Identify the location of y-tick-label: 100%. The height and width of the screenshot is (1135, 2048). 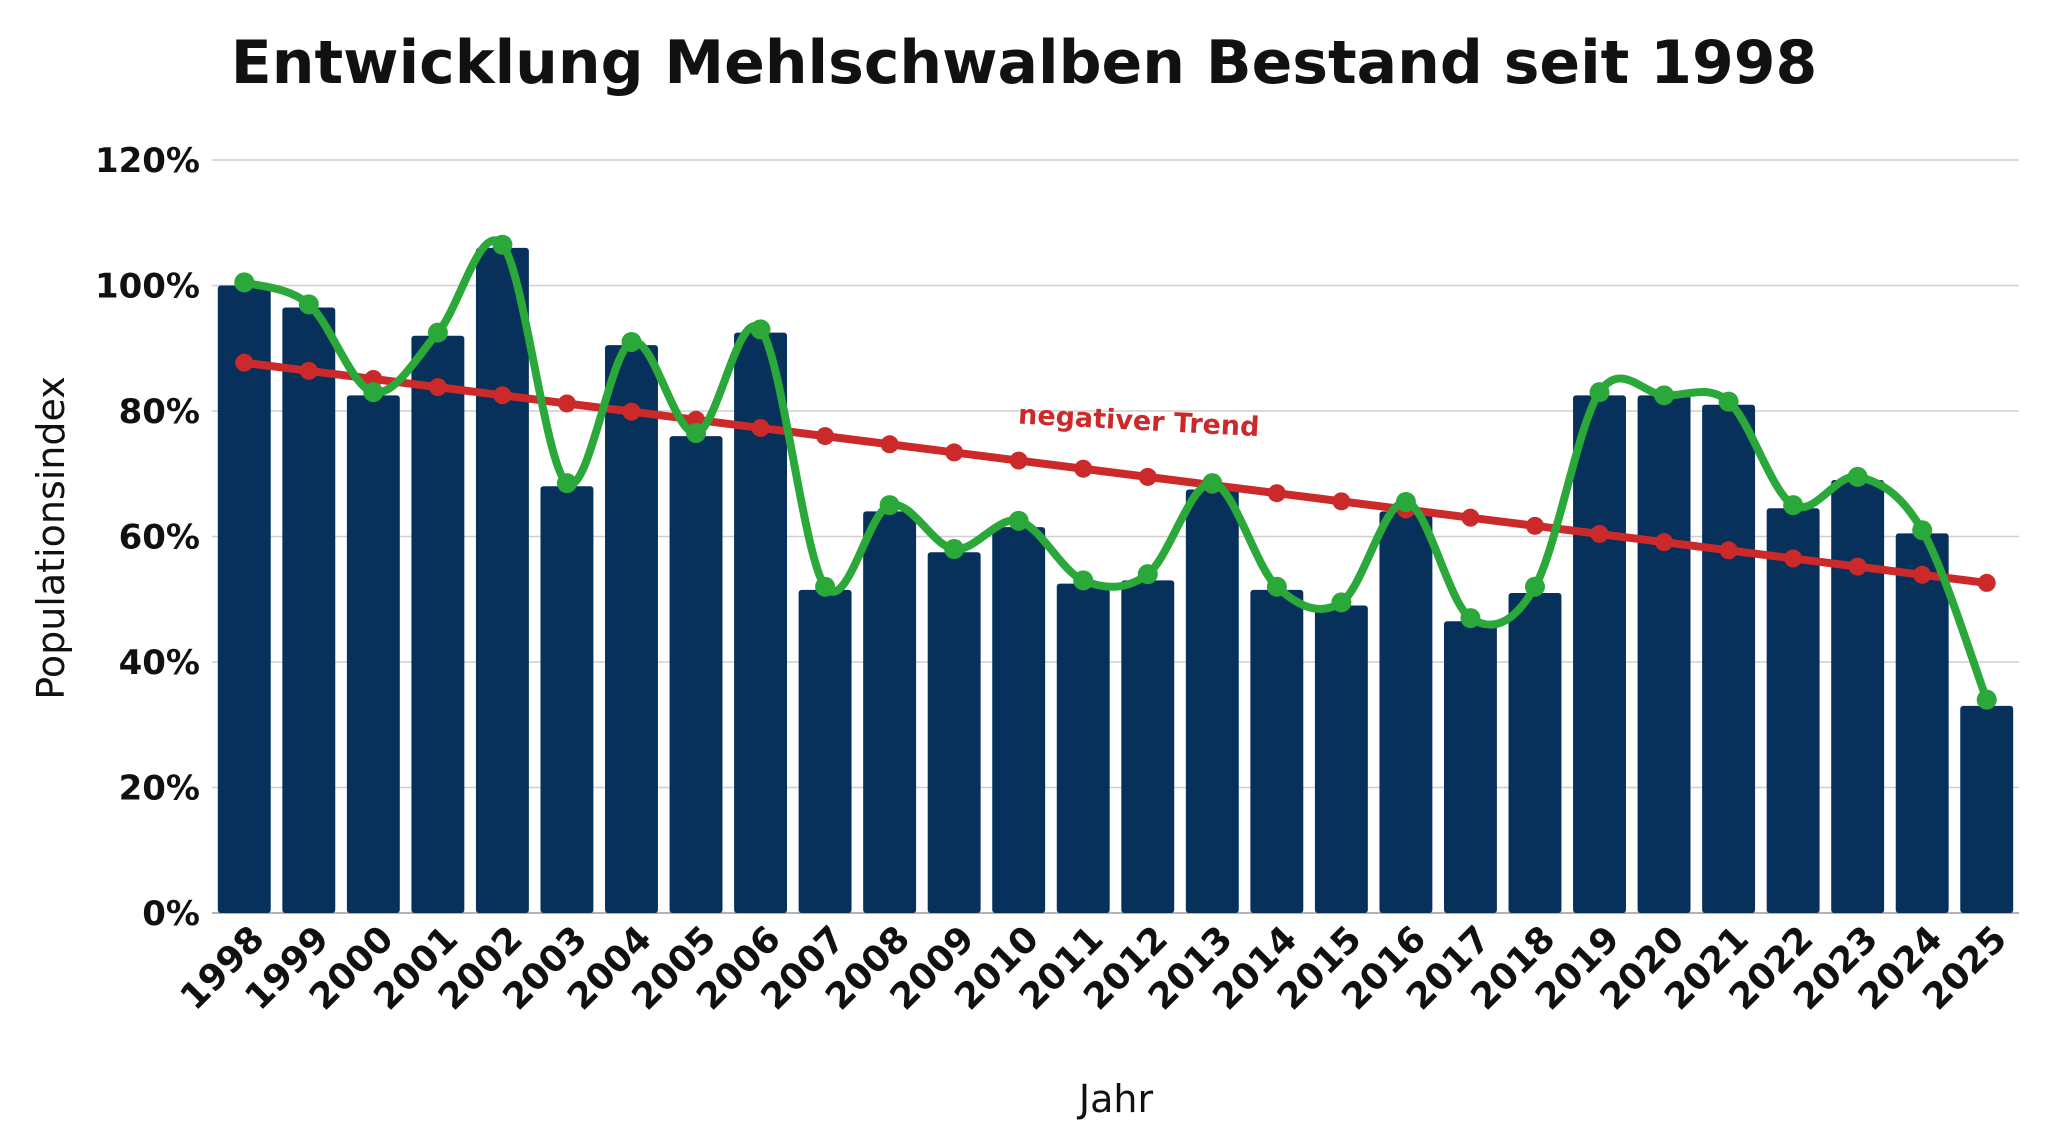
(147, 287).